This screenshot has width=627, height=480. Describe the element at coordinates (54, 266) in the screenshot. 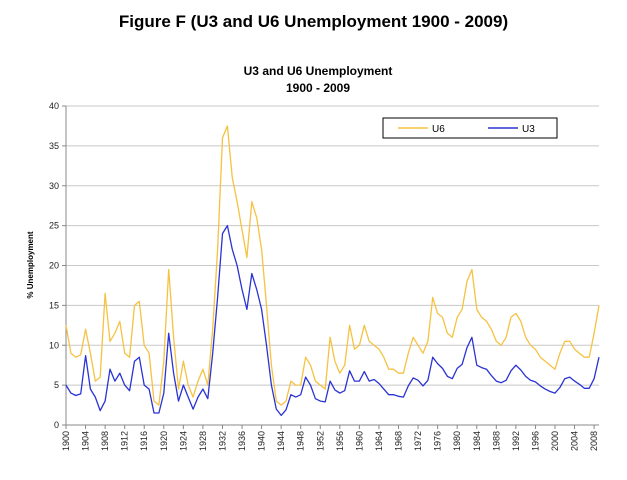

I see `y-tick-label: 20` at that location.